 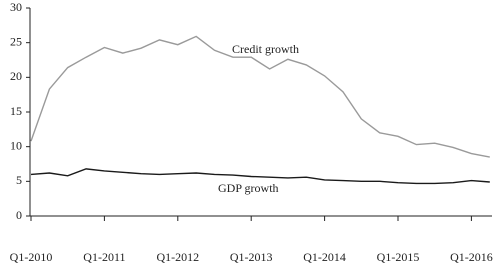 I want to click on series-line, so click(x=260, y=176).